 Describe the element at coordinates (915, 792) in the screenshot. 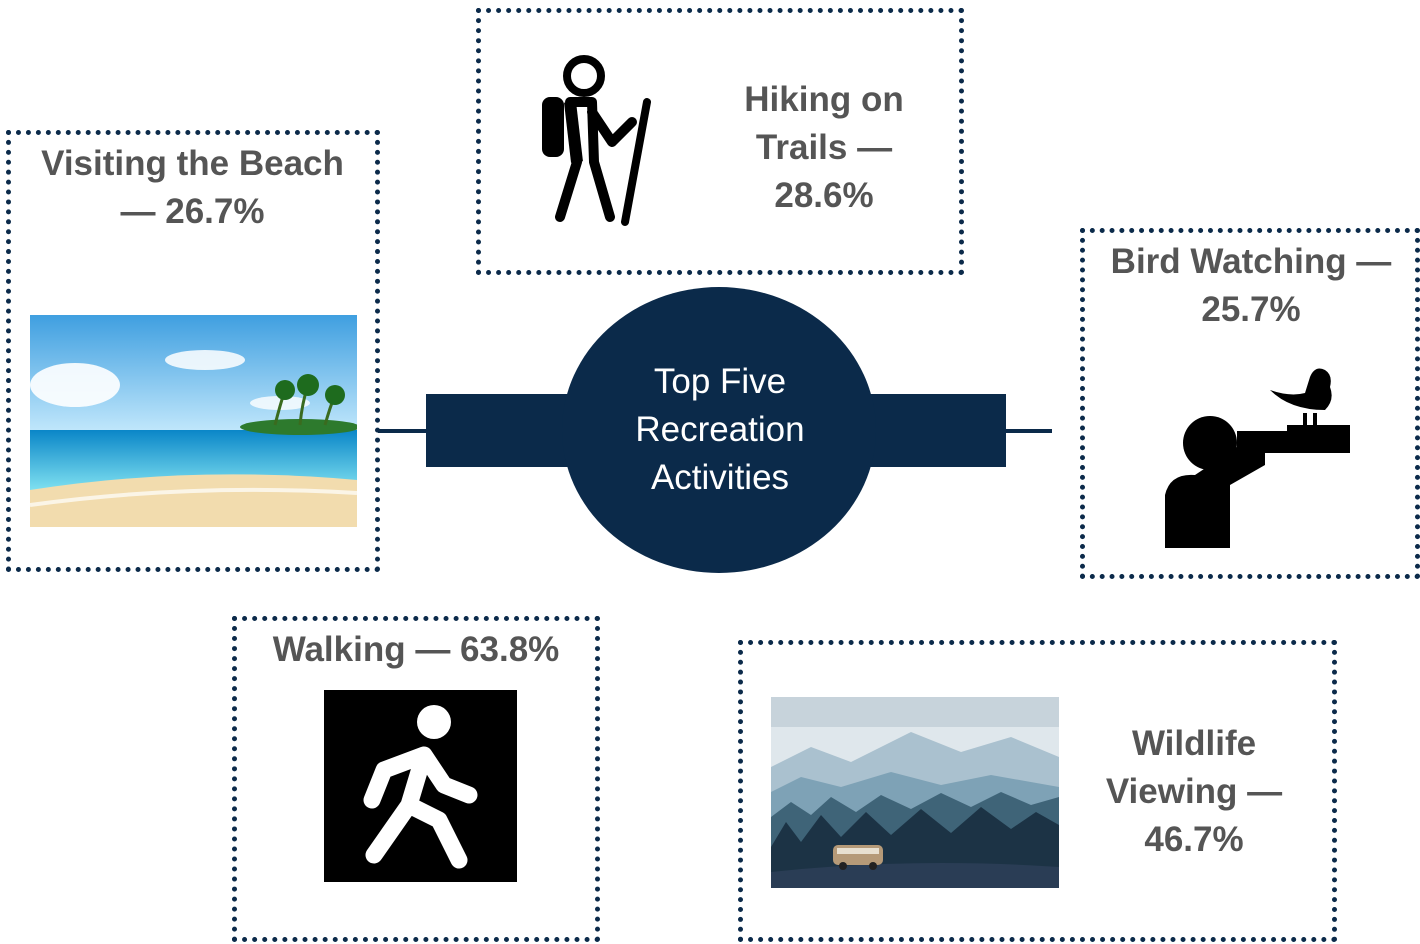

I see `forest-image` at that location.